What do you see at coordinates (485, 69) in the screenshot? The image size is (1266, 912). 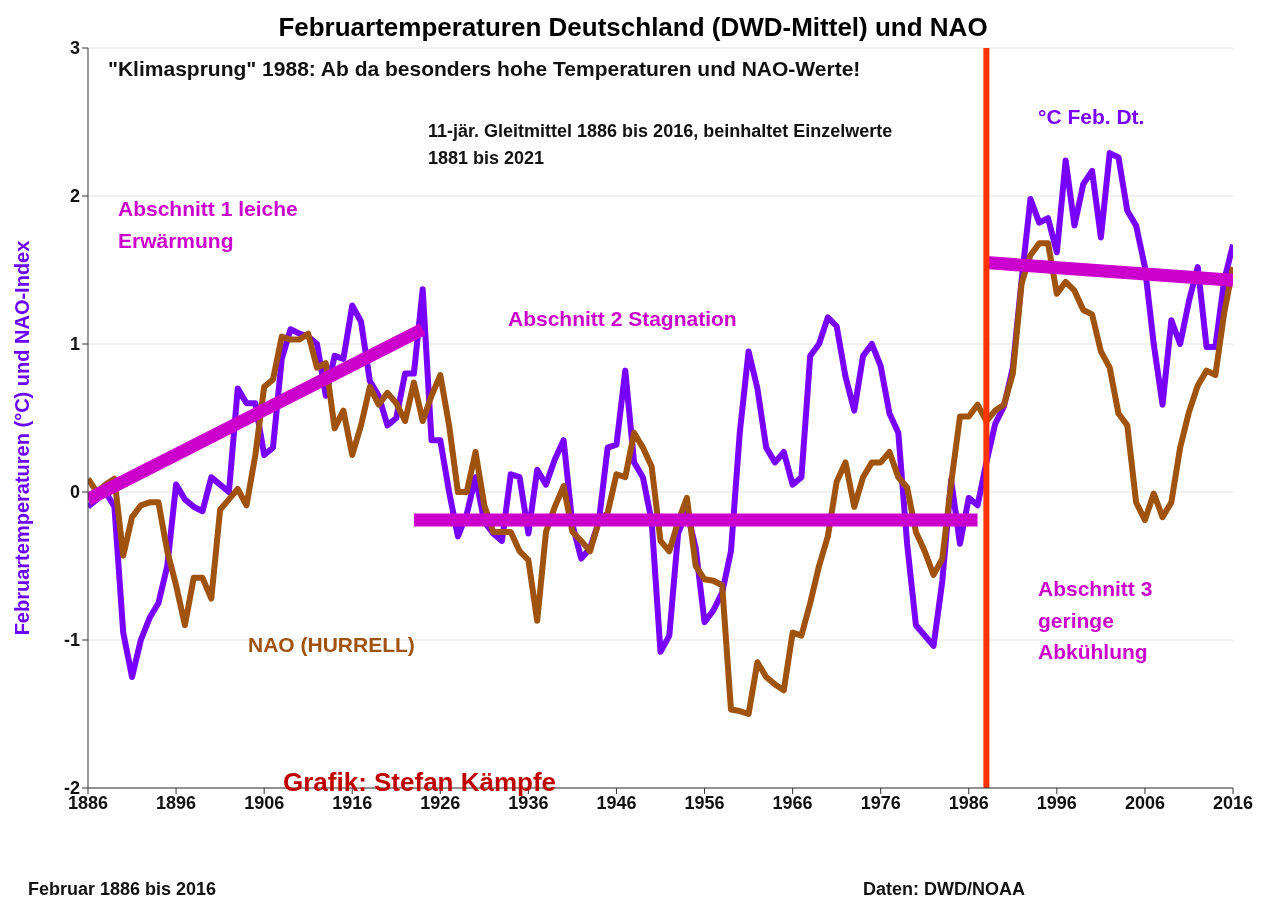 I see `annotation: "Klimasprung" 1988: Ab da besonders hohe Temperaturen und NAO-Werte!` at bounding box center [485, 69].